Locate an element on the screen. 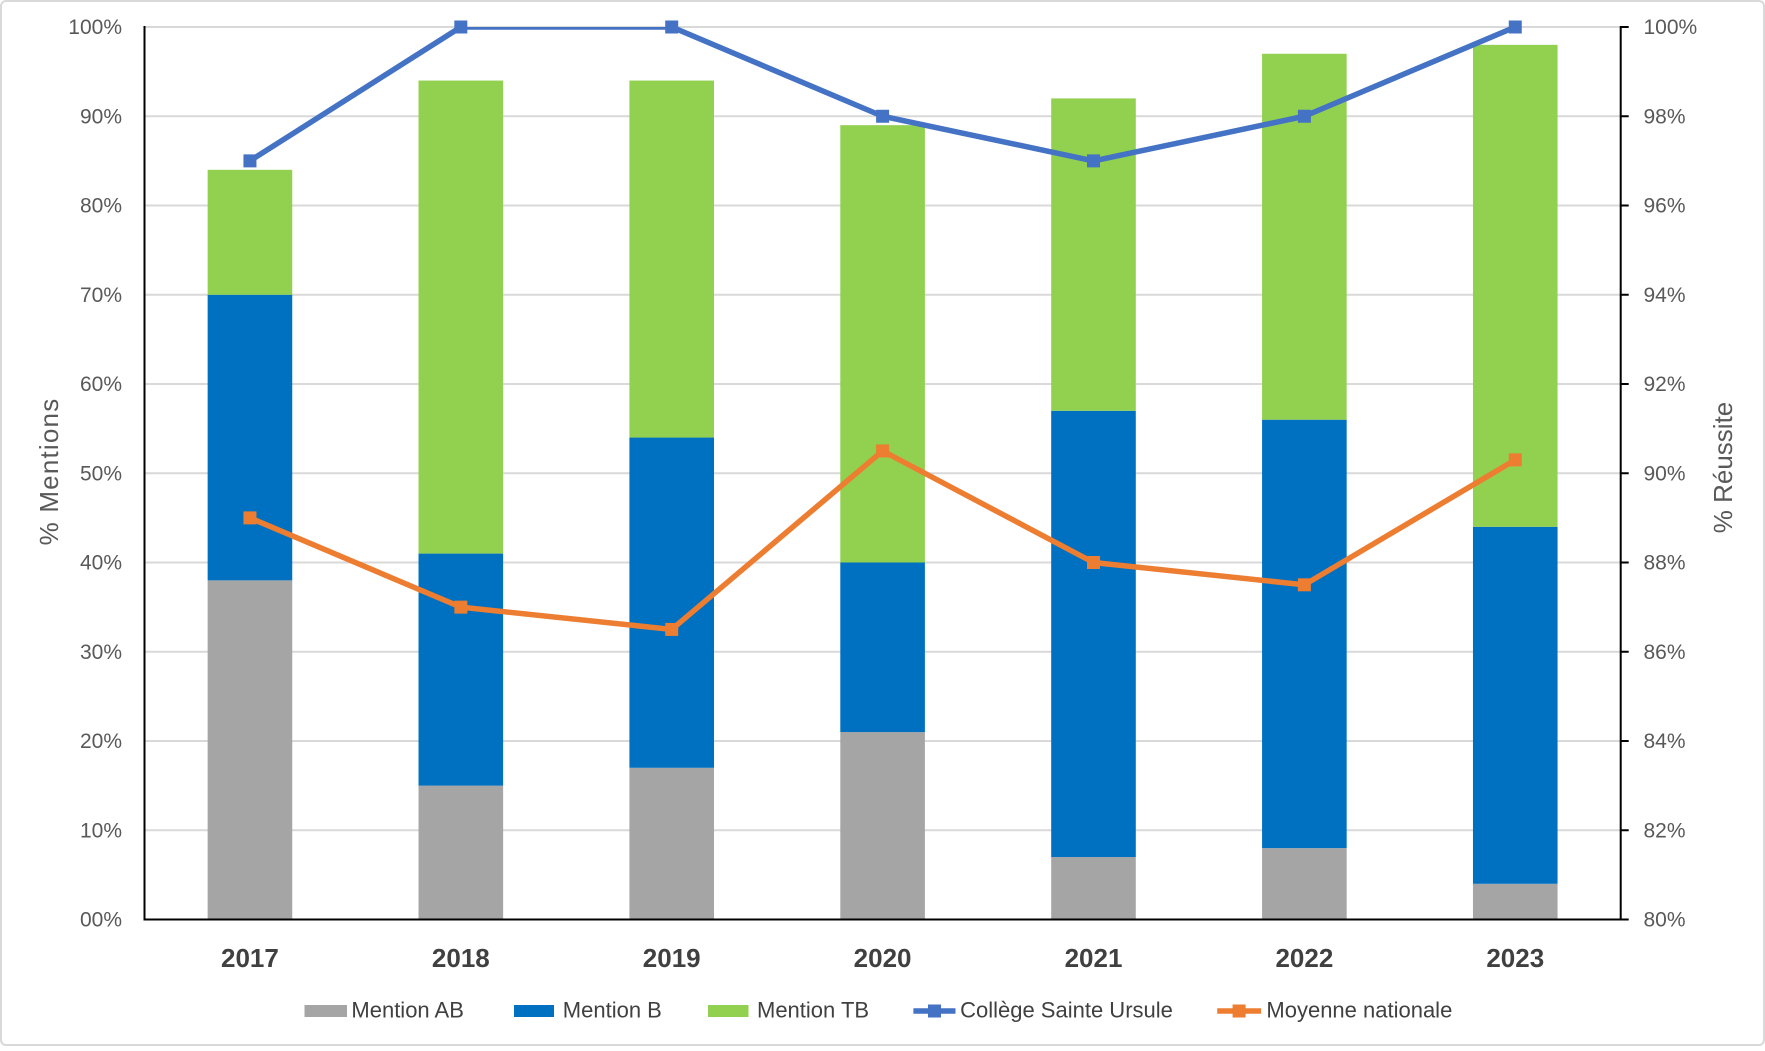  svg-text: 50% is located at coordinates (101, 473).